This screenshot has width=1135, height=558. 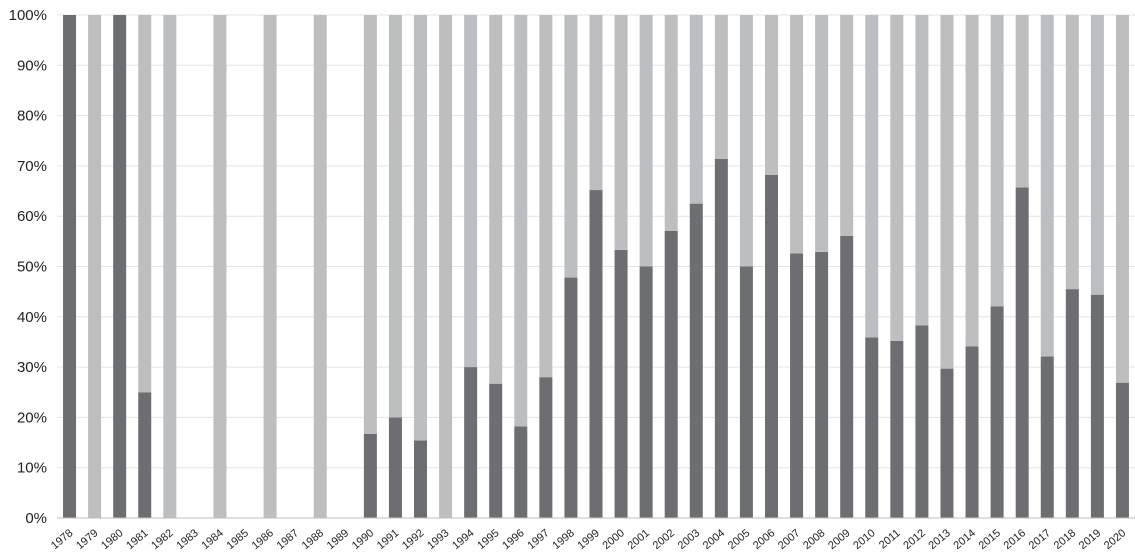 What do you see at coordinates (32, 216) in the screenshot?
I see `y-tick-label: 60%` at bounding box center [32, 216].